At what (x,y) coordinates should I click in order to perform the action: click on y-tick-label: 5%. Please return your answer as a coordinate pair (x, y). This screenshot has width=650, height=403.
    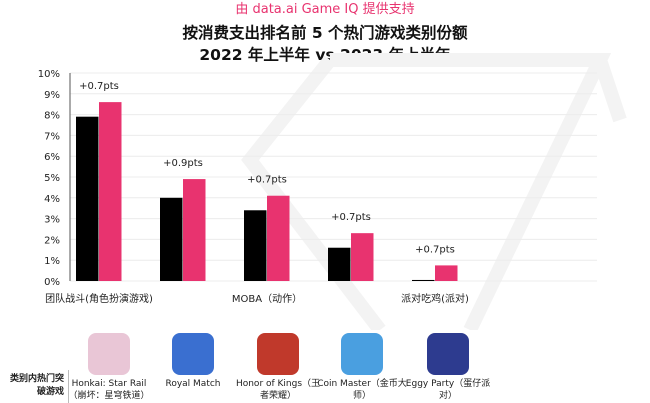
    Looking at the image, I should click on (52, 178).